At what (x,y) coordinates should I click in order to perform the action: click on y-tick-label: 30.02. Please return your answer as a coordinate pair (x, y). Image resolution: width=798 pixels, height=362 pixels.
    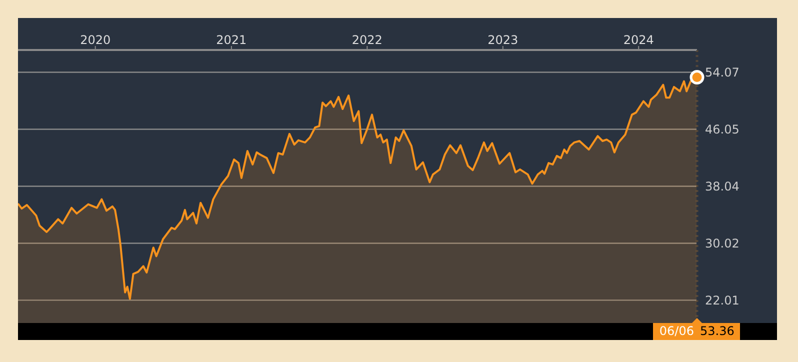
    Looking at the image, I should click on (722, 243).